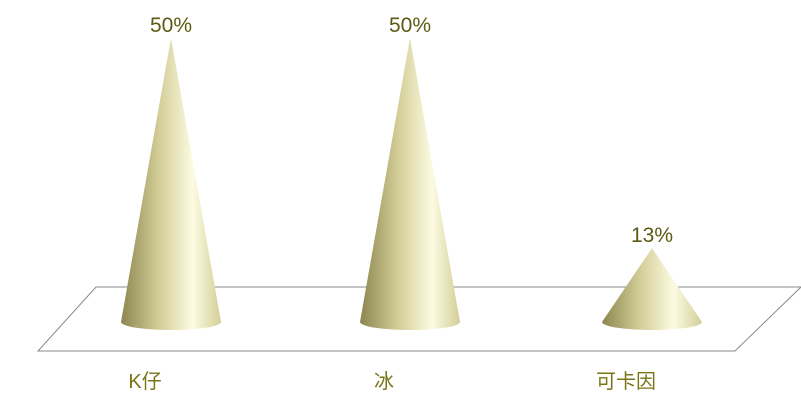 This screenshot has height=396, width=801. Describe the element at coordinates (384, 380) in the screenshot. I see `category-label: 冰` at that location.